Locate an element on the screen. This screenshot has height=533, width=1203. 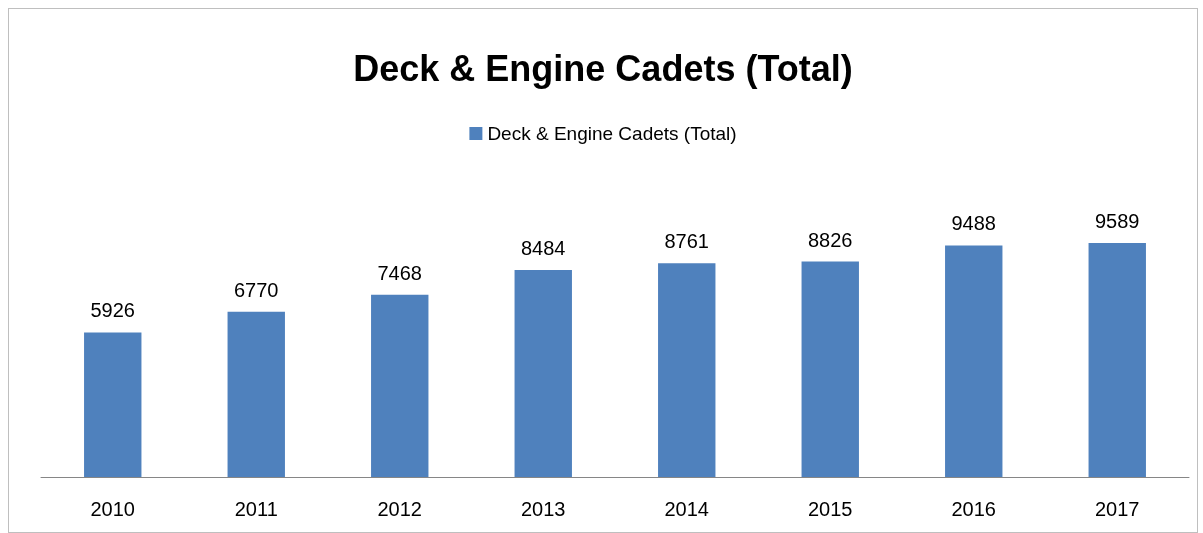
data-label: 8761 is located at coordinates (686, 241).